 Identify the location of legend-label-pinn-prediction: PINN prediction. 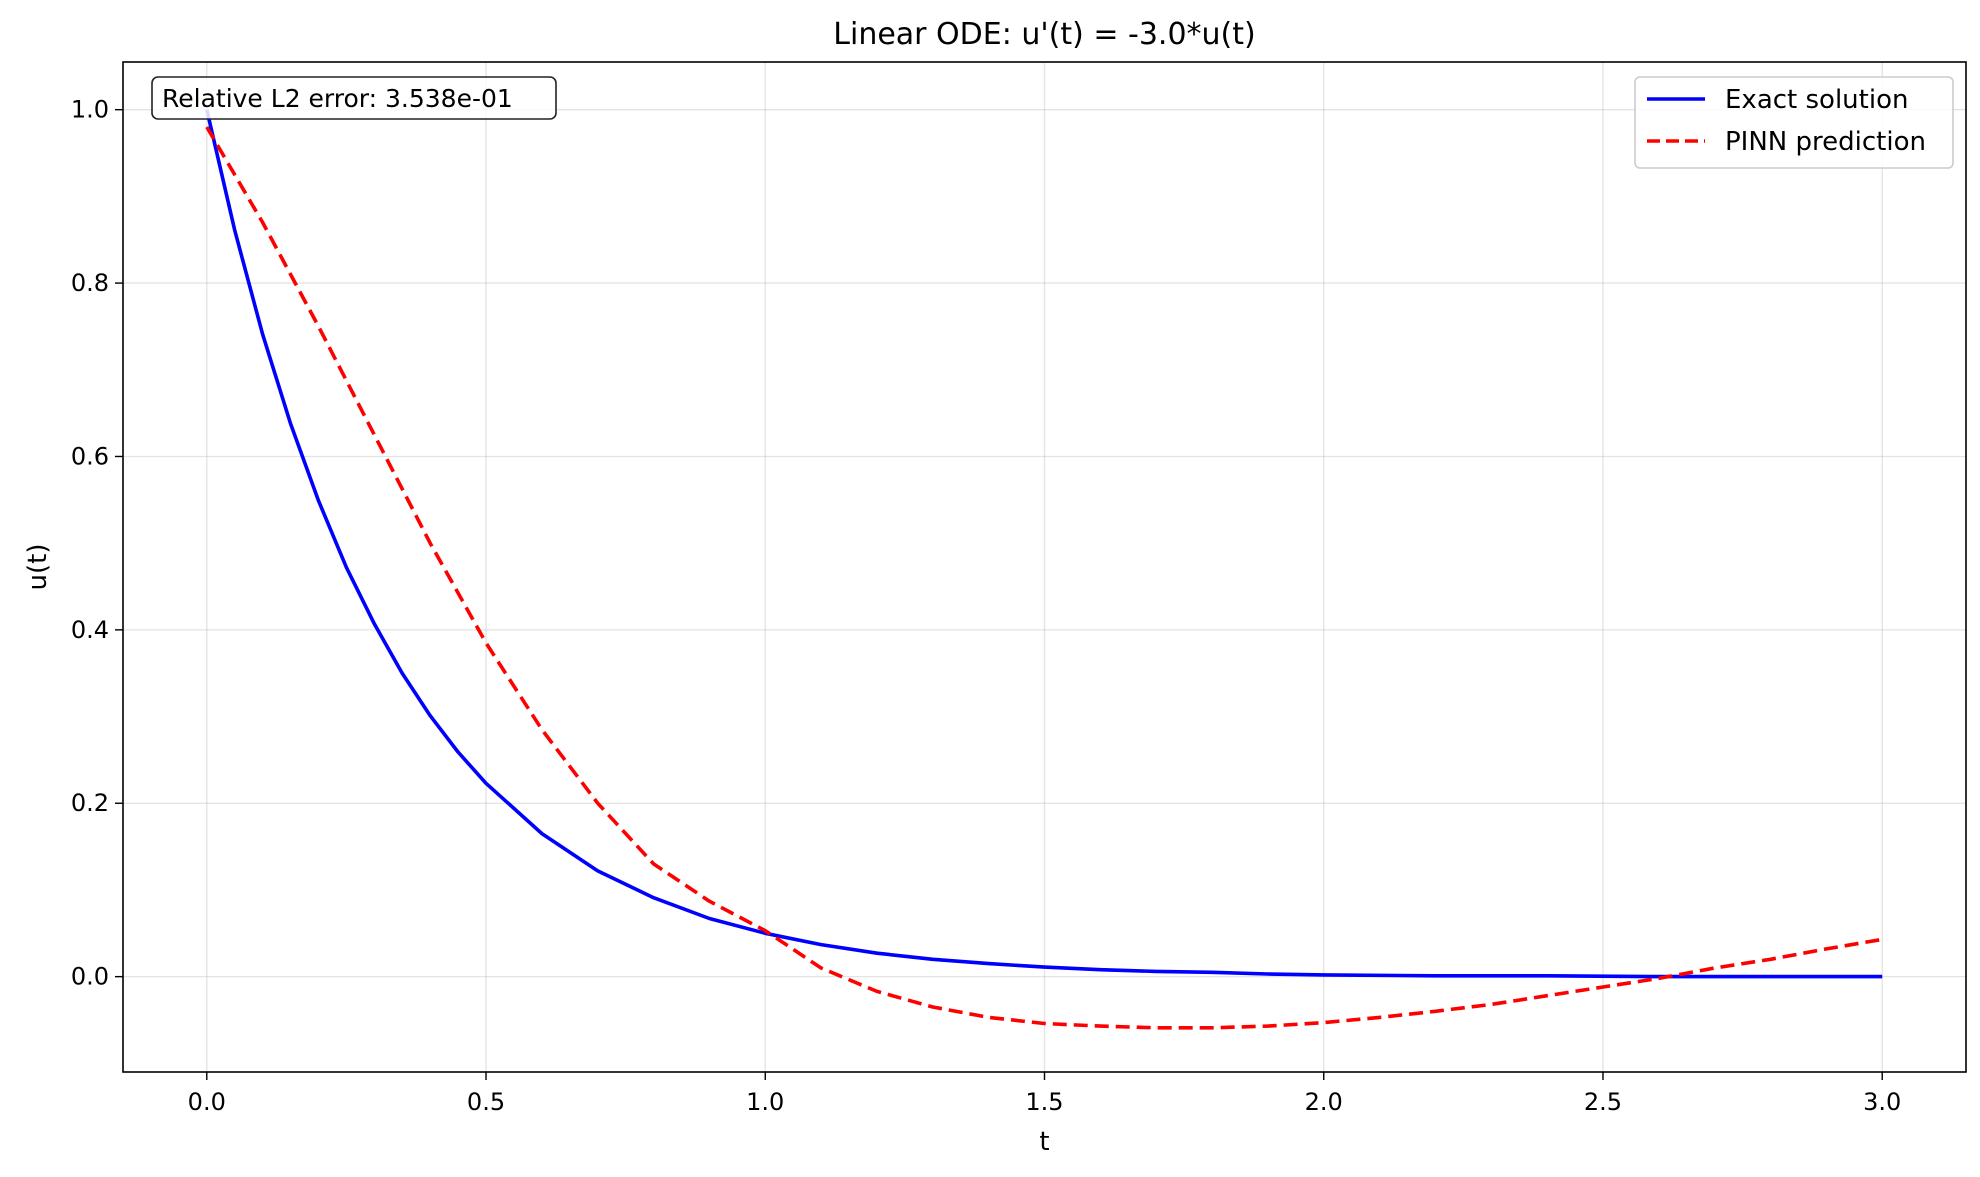
(1825, 142).